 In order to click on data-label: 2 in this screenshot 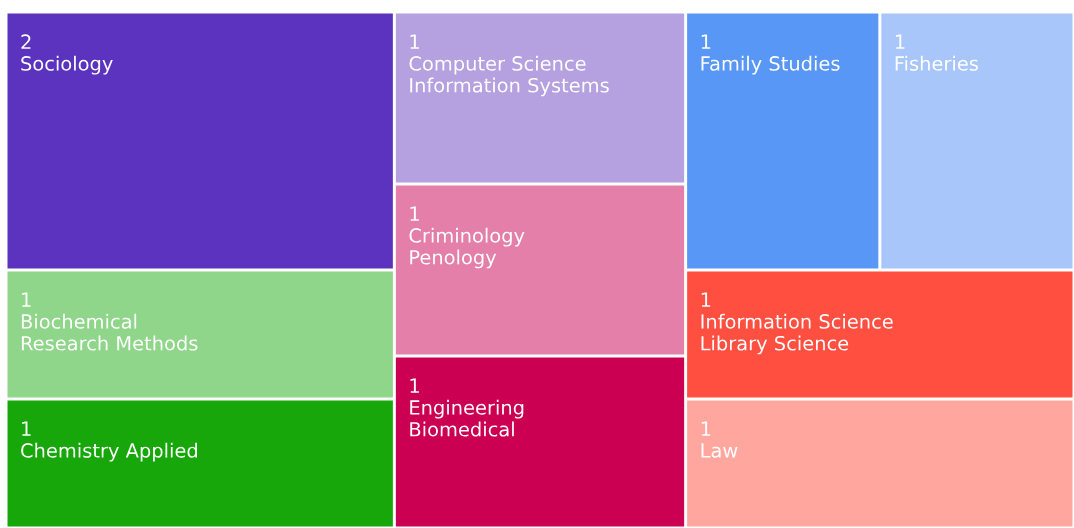, I will do `click(26, 41)`.